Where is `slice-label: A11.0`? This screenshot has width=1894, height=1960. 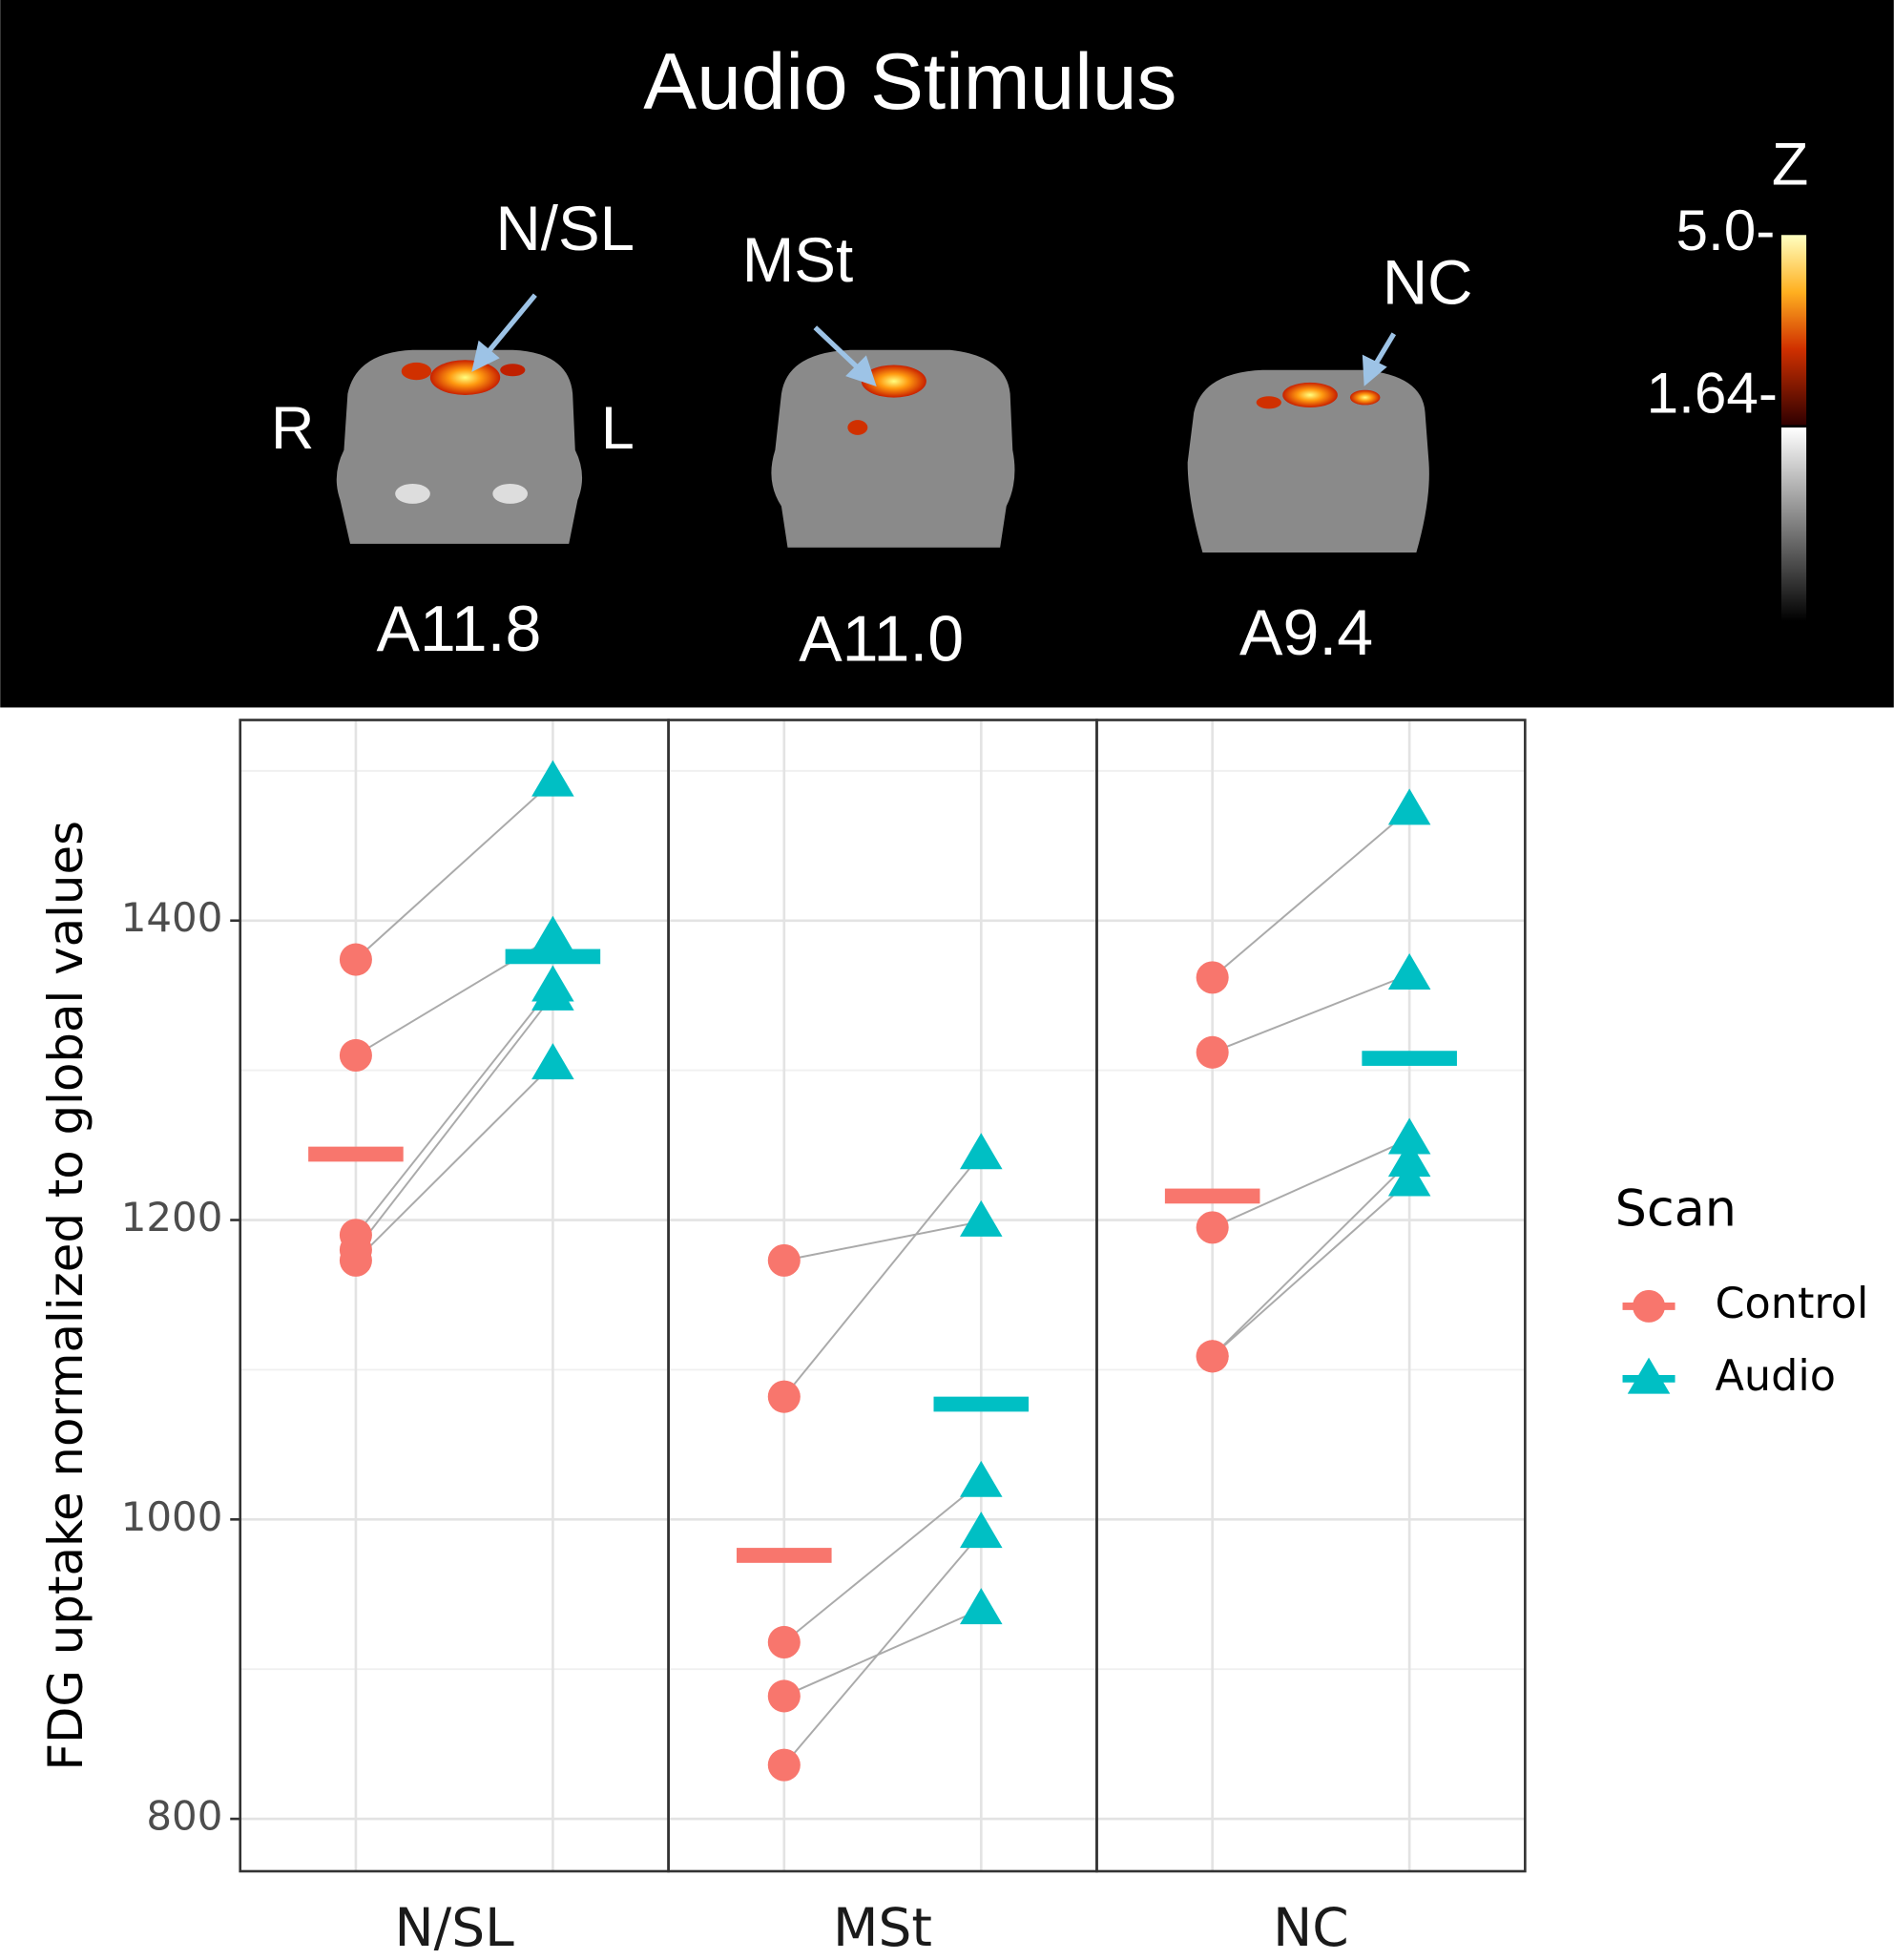 slice-label: A11.0 is located at coordinates (881, 639).